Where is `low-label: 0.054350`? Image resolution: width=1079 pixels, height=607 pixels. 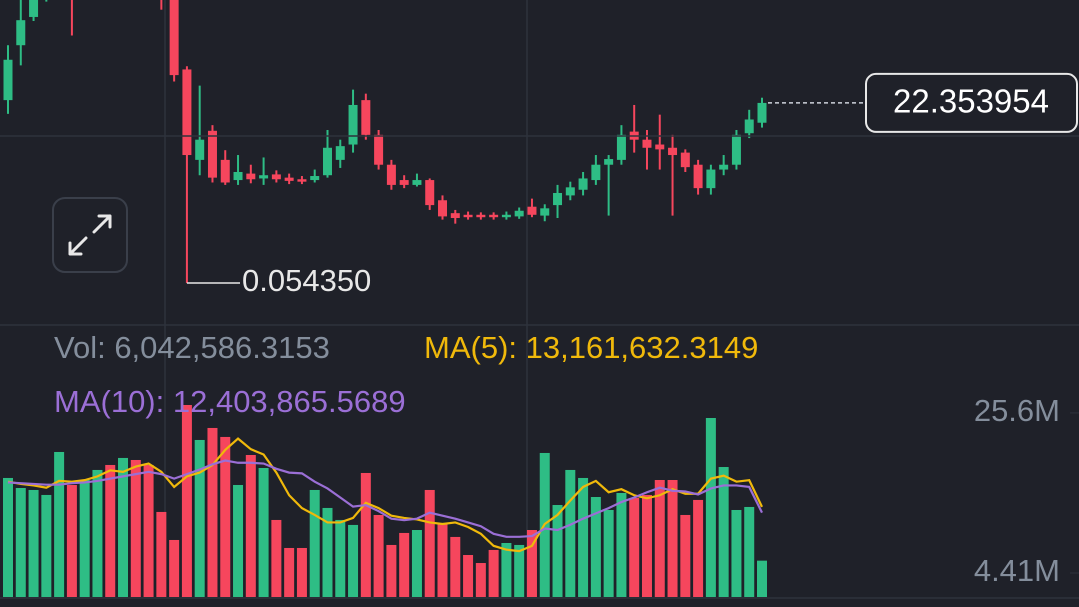 low-label: 0.054350 is located at coordinates (306, 280).